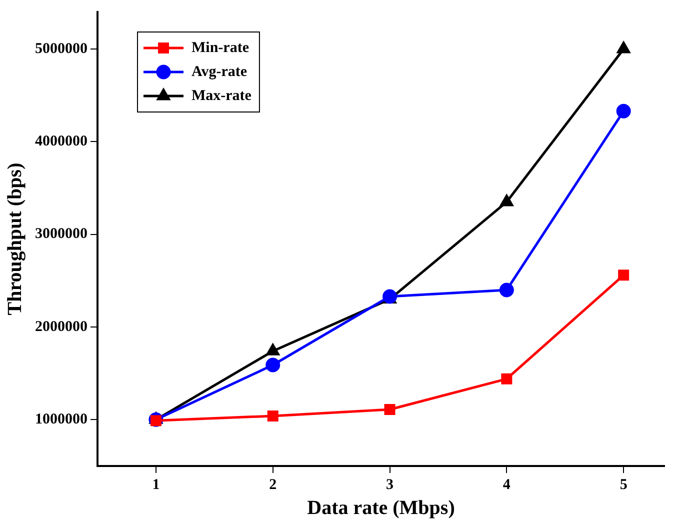  I want to click on legend-label: Max-rate, so click(222, 96).